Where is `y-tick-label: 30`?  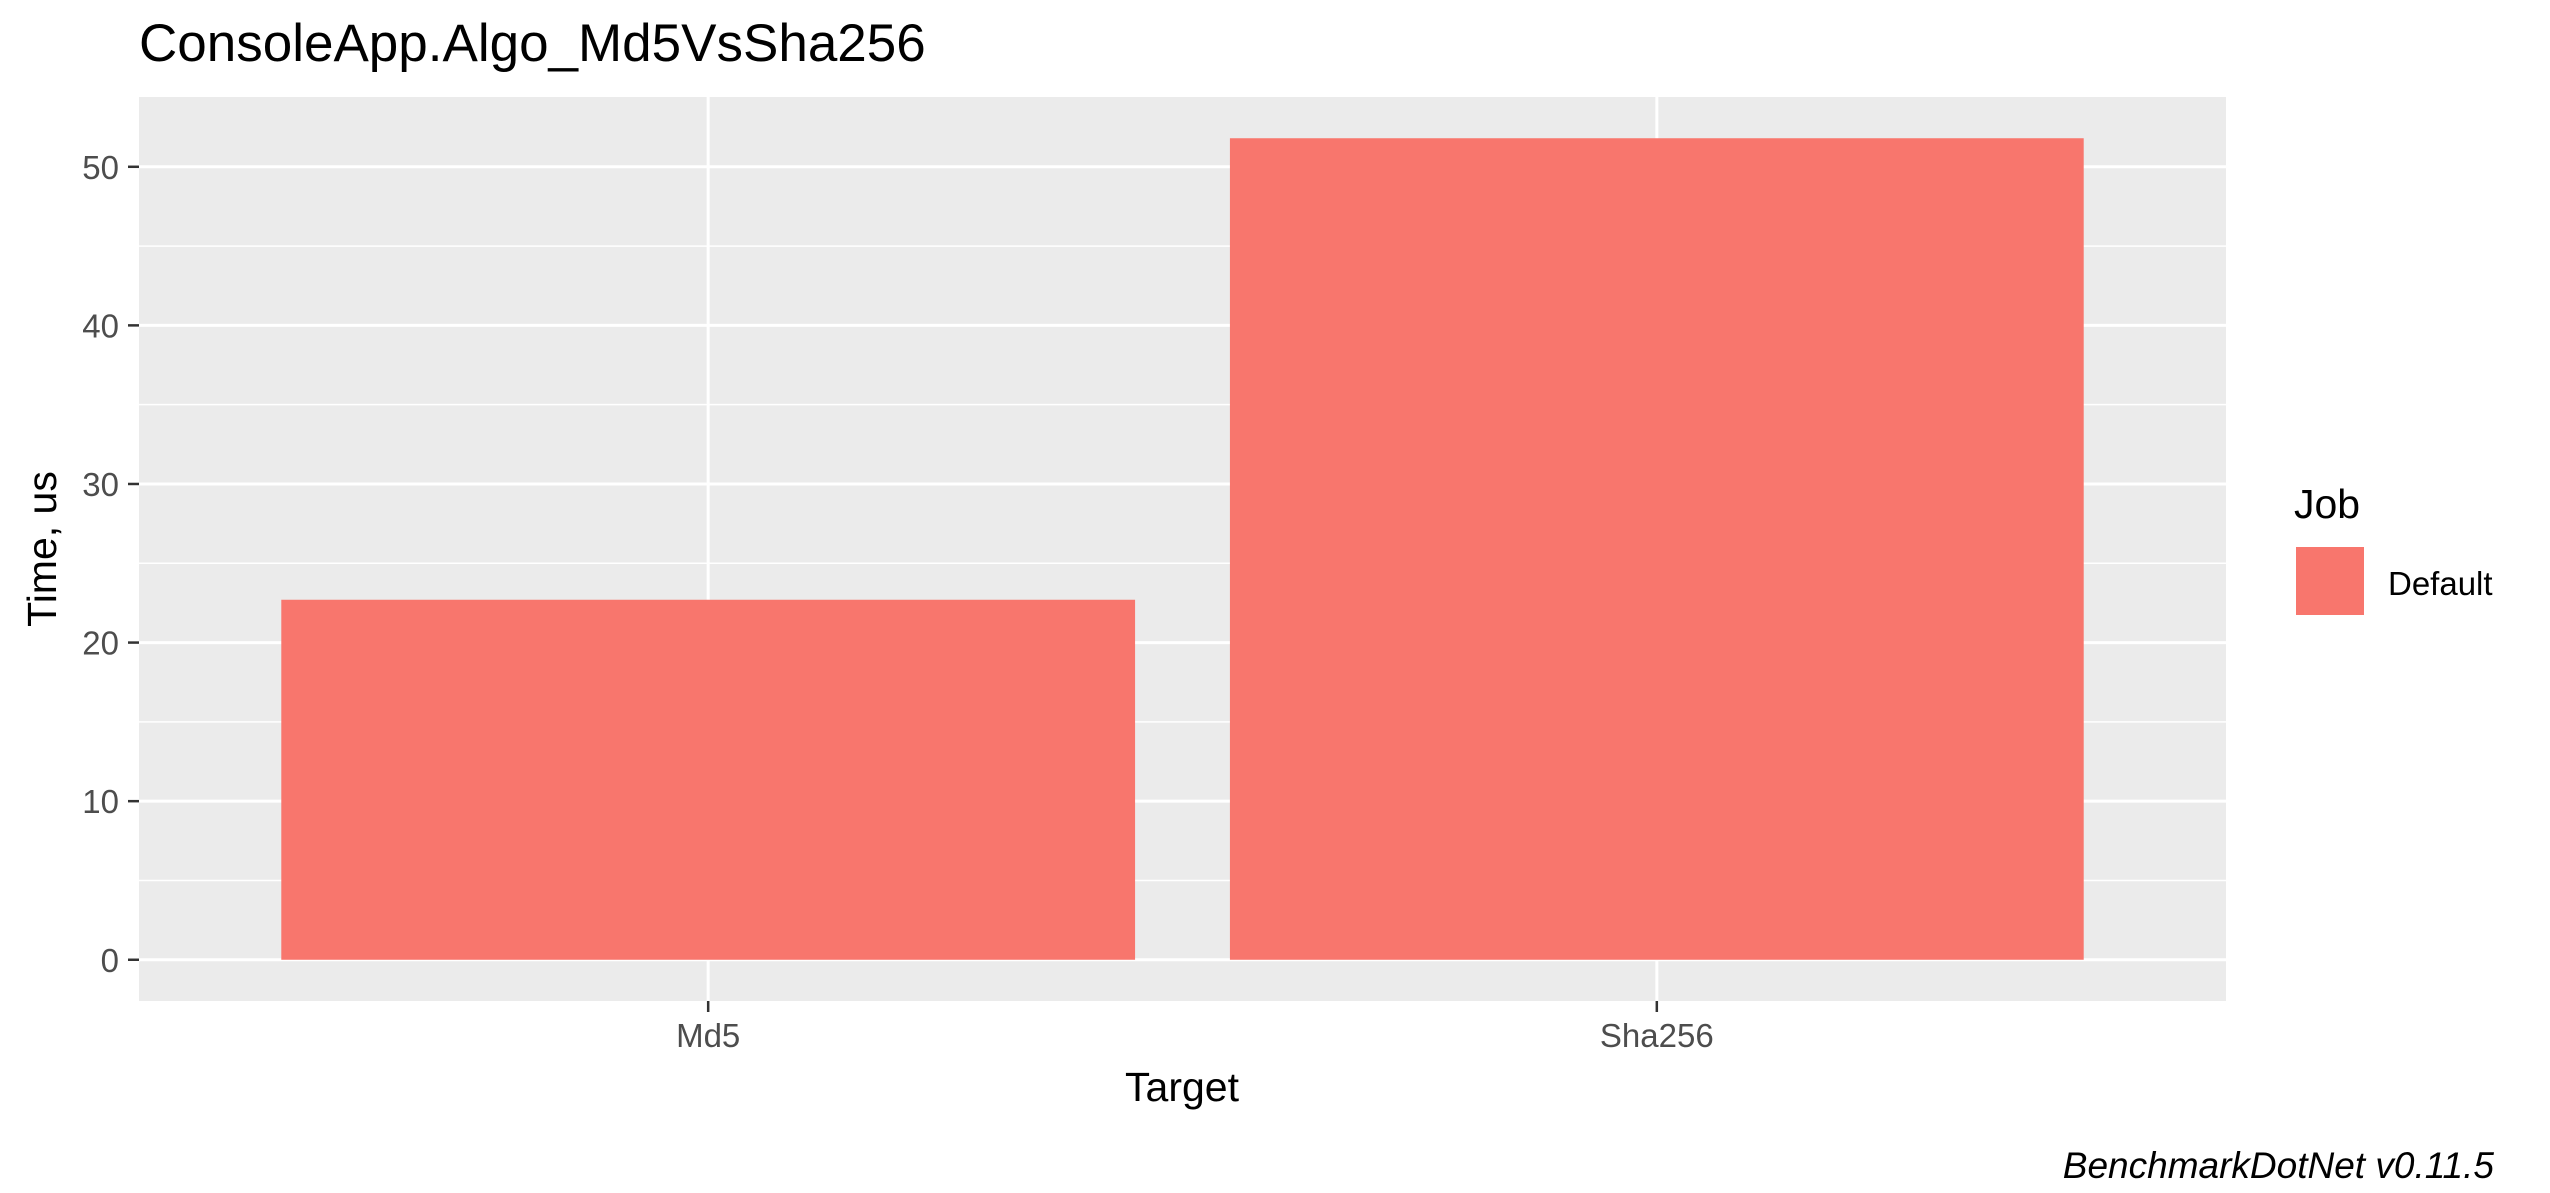
y-tick-label: 30 is located at coordinates (100, 484).